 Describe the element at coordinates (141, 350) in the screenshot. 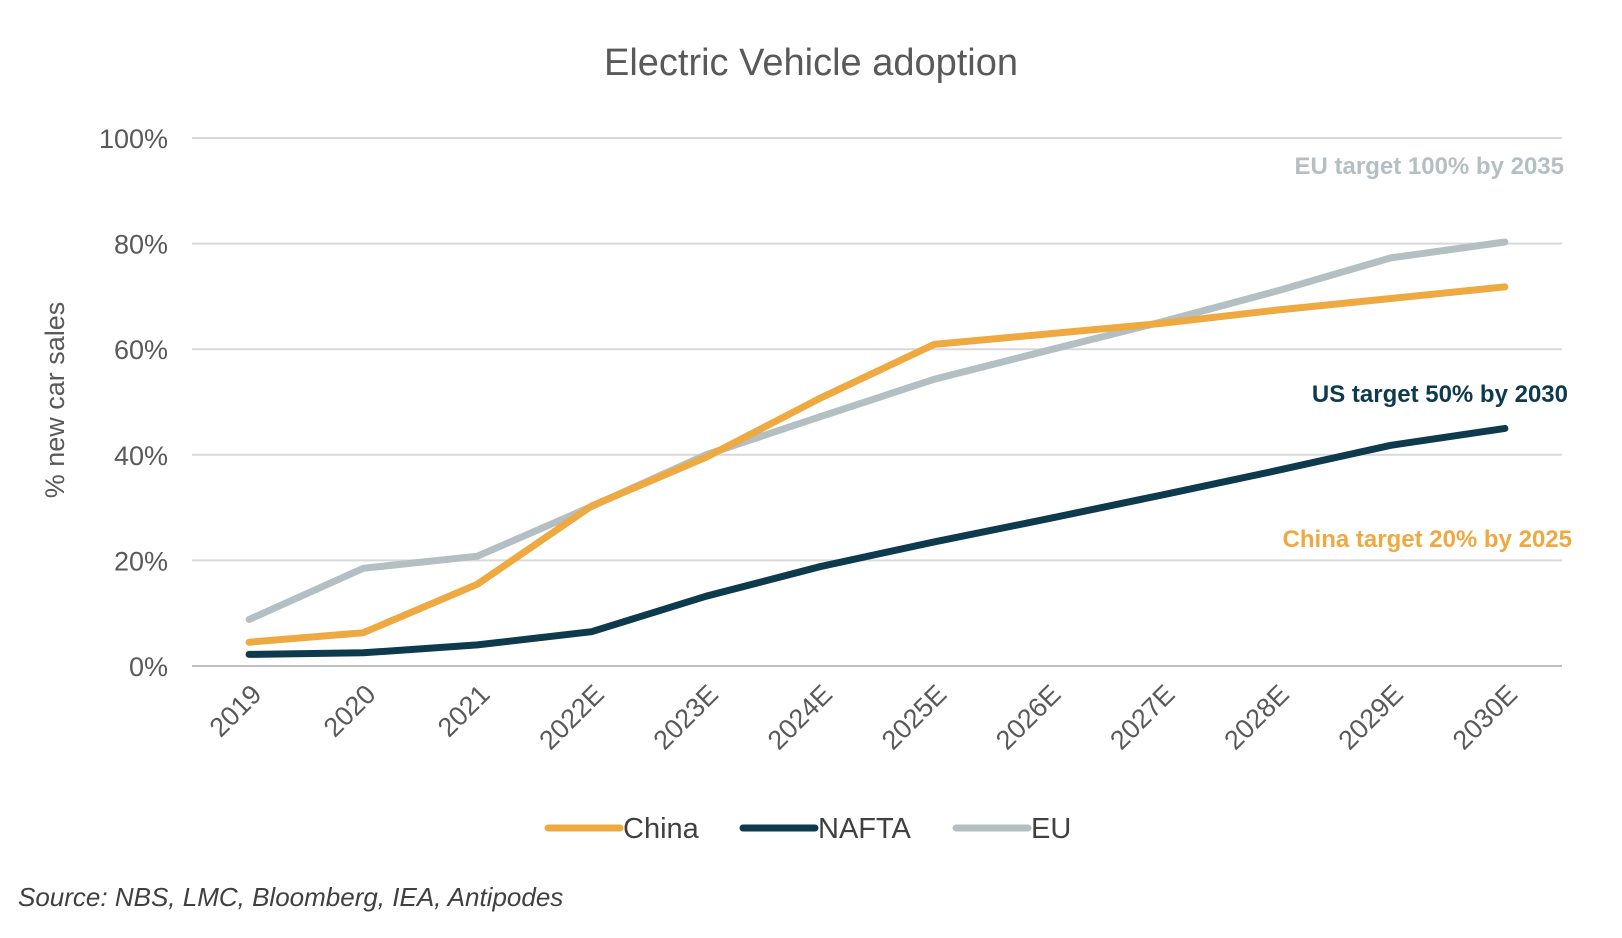

I see `y-tick-label: 60%` at that location.